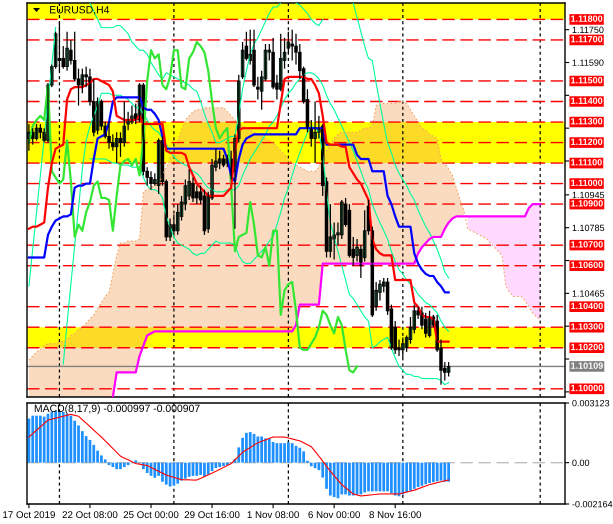 The width and height of the screenshot is (613, 524). What do you see at coordinates (117, 409) in the screenshot?
I see `chart-title: MACD(8,17,9) -0.000997 -0.000907` at bounding box center [117, 409].